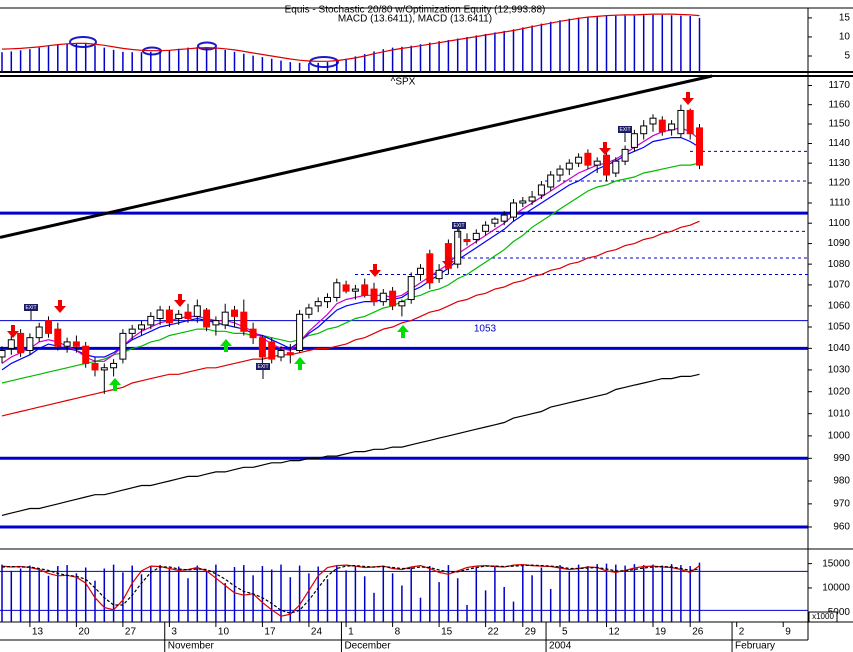 Image resolution: width=853 pixels, height=652 pixels. Describe the element at coordinates (839, 163) in the screenshot. I see `y-tick-label: 1130` at that location.